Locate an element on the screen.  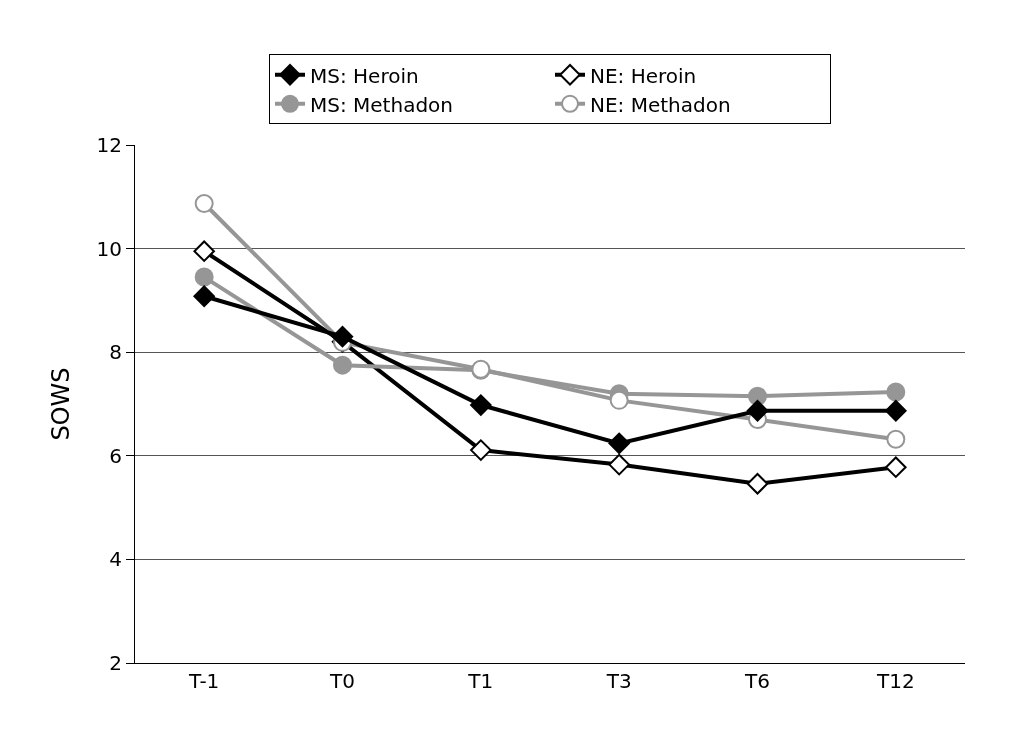
y-tick-label: 10 is located at coordinates (109, 248).